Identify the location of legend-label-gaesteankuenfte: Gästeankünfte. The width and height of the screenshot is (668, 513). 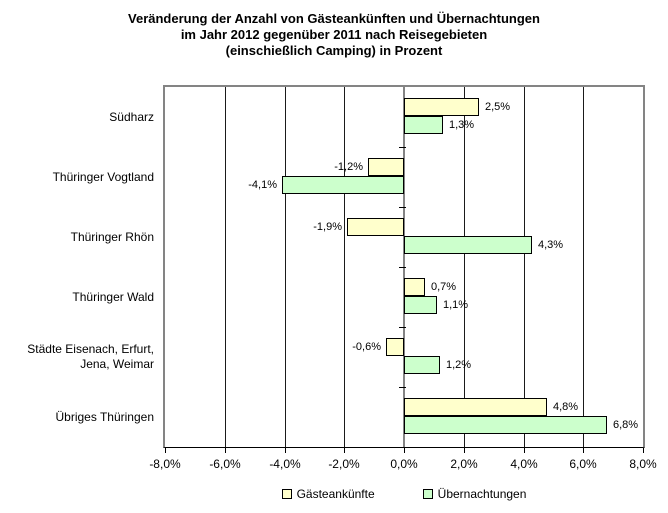
(335, 494).